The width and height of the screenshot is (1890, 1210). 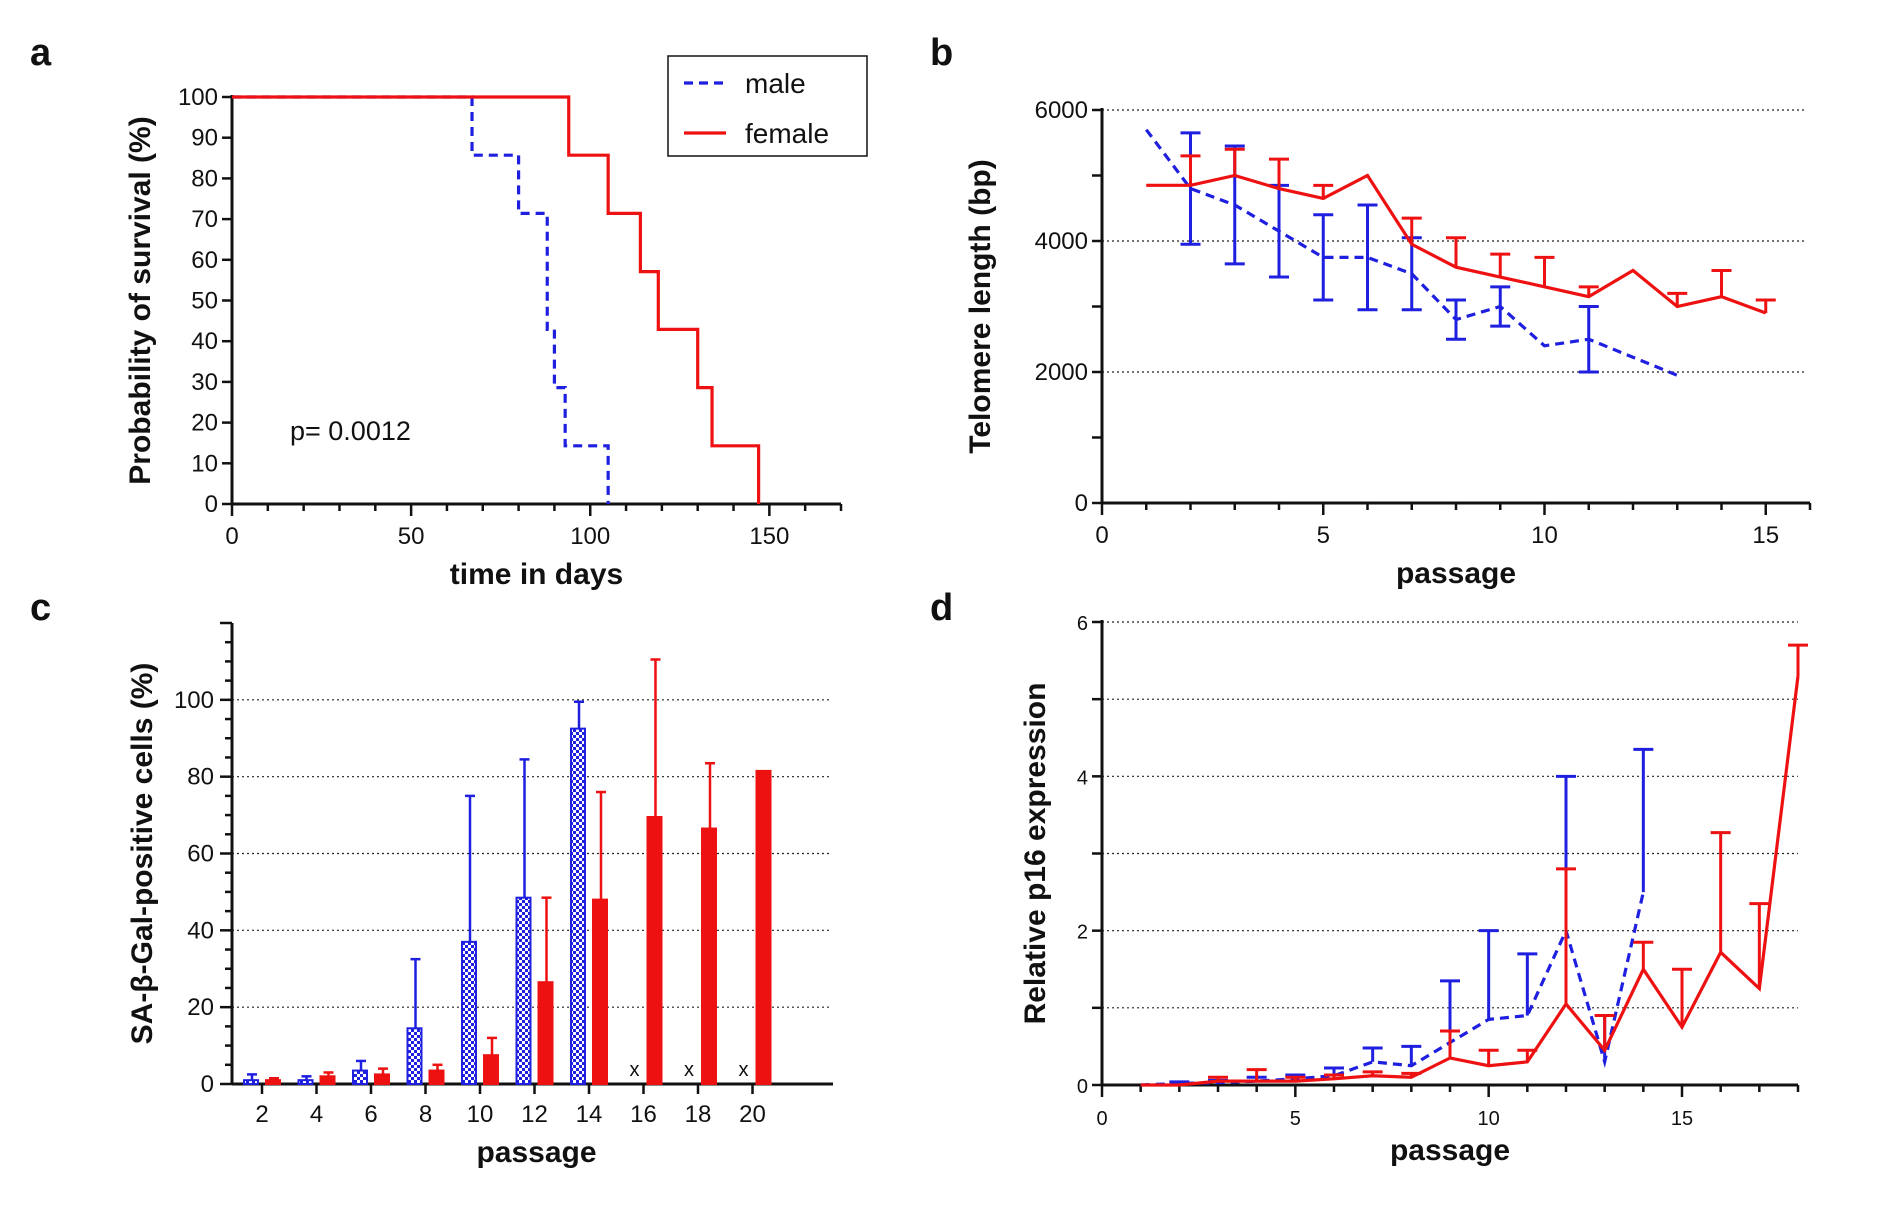 I want to click on legend-male-label: male, so click(x=775, y=83).